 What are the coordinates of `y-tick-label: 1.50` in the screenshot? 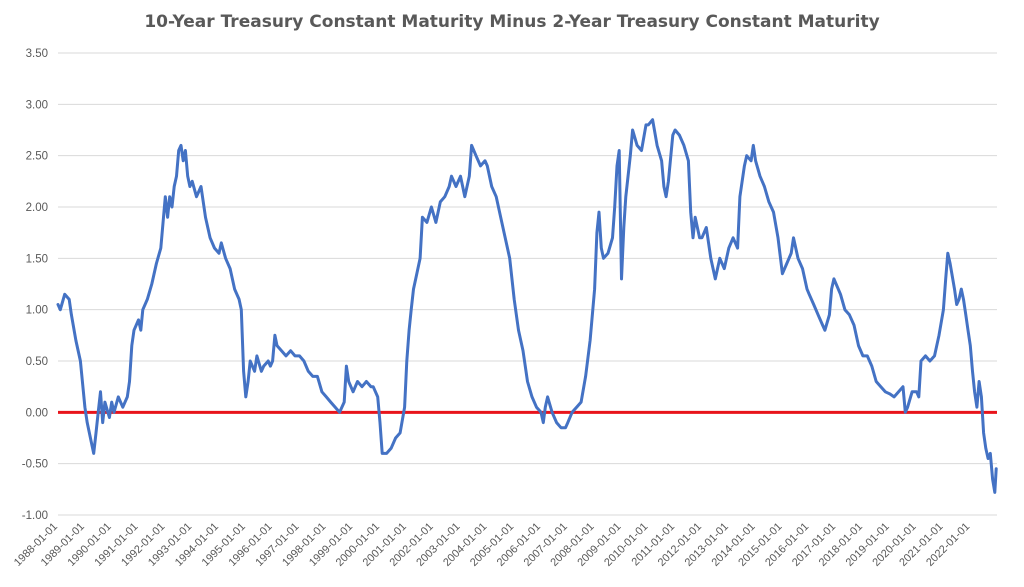 It's located at (37, 259).